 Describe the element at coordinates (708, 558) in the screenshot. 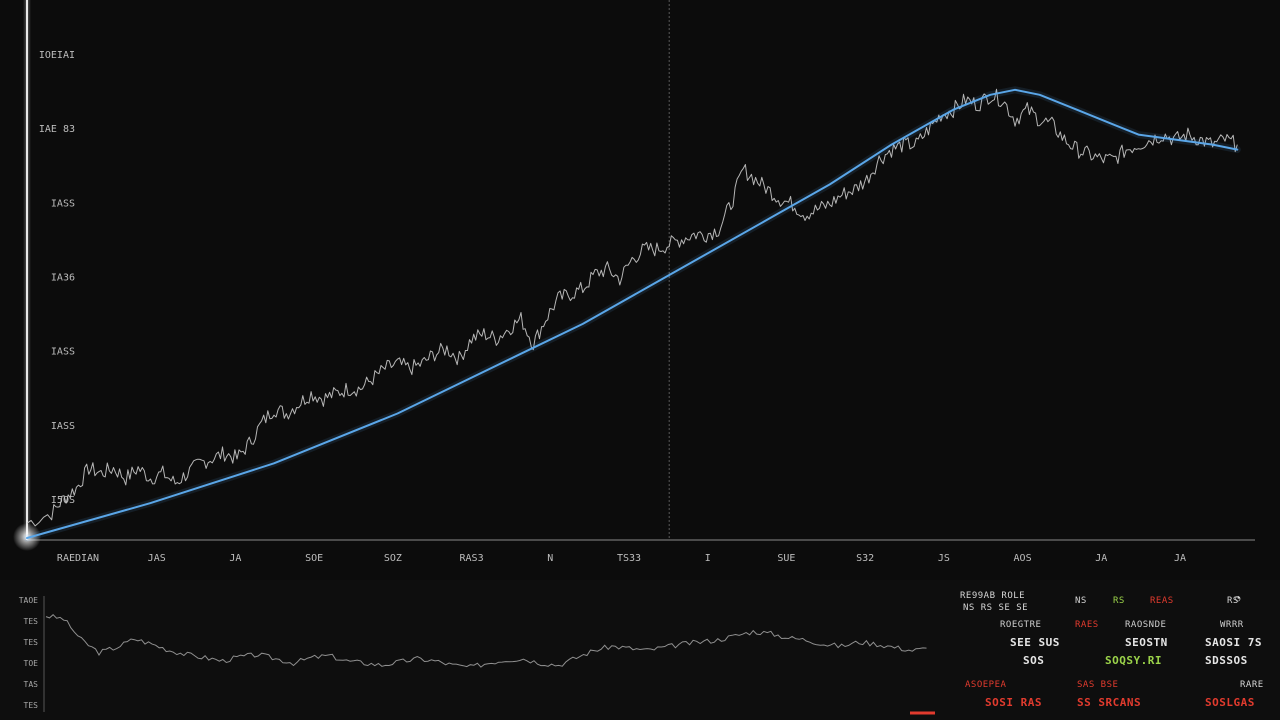

I see `x-tick-label: I` at that location.